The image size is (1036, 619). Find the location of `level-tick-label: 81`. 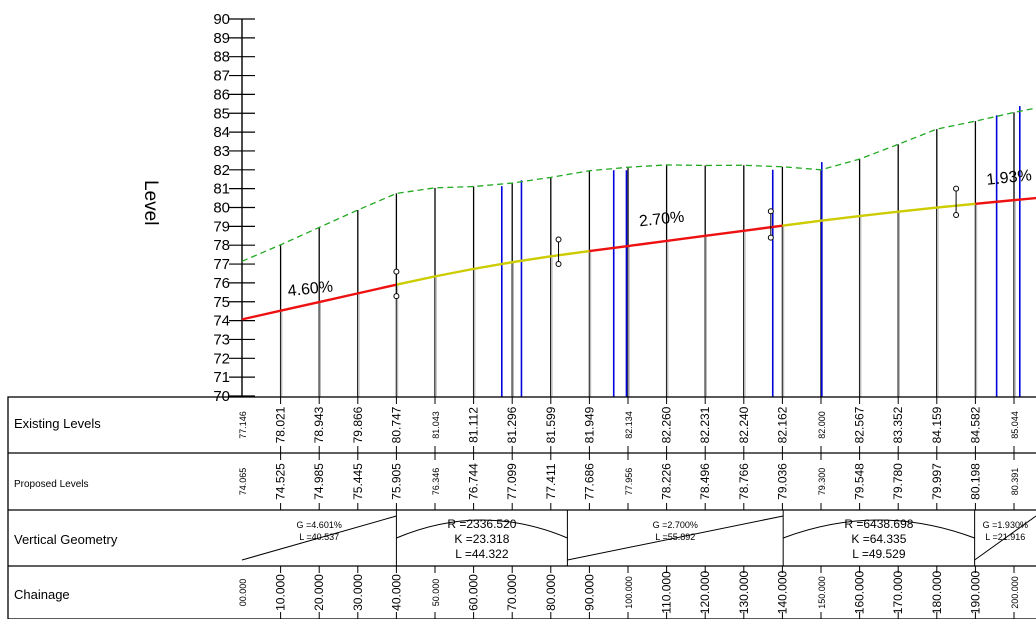

level-tick-label: 81 is located at coordinates (221, 189).